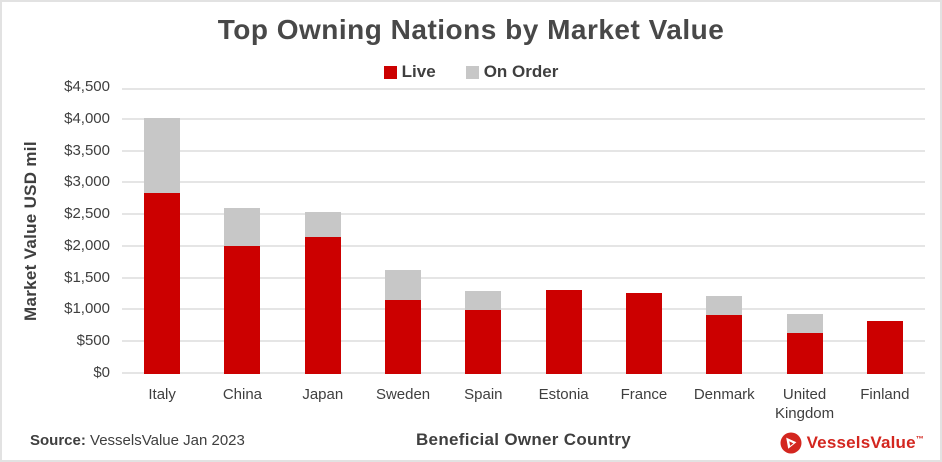 This screenshot has width=942, height=462. I want to click on source-text: VesselsValue Jan 2023, so click(167, 440).